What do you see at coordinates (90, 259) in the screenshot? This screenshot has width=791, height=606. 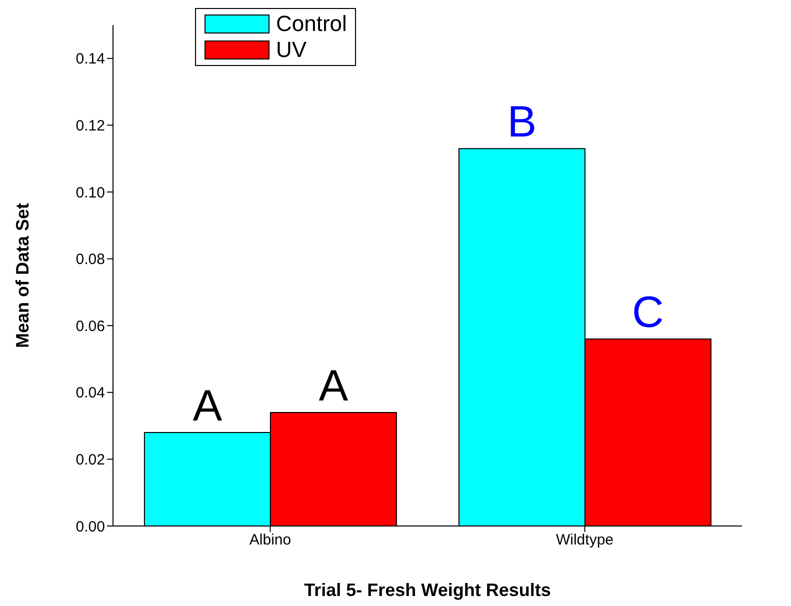 I see `y-tick-label: 0.08` at bounding box center [90, 259].